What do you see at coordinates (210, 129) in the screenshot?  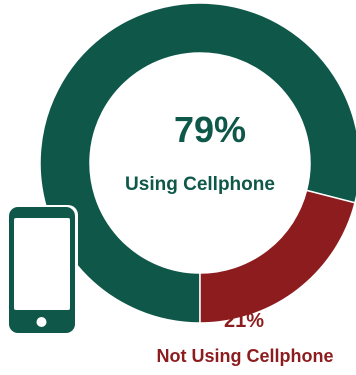 I see `using-cellphone-value: 79%` at bounding box center [210, 129].